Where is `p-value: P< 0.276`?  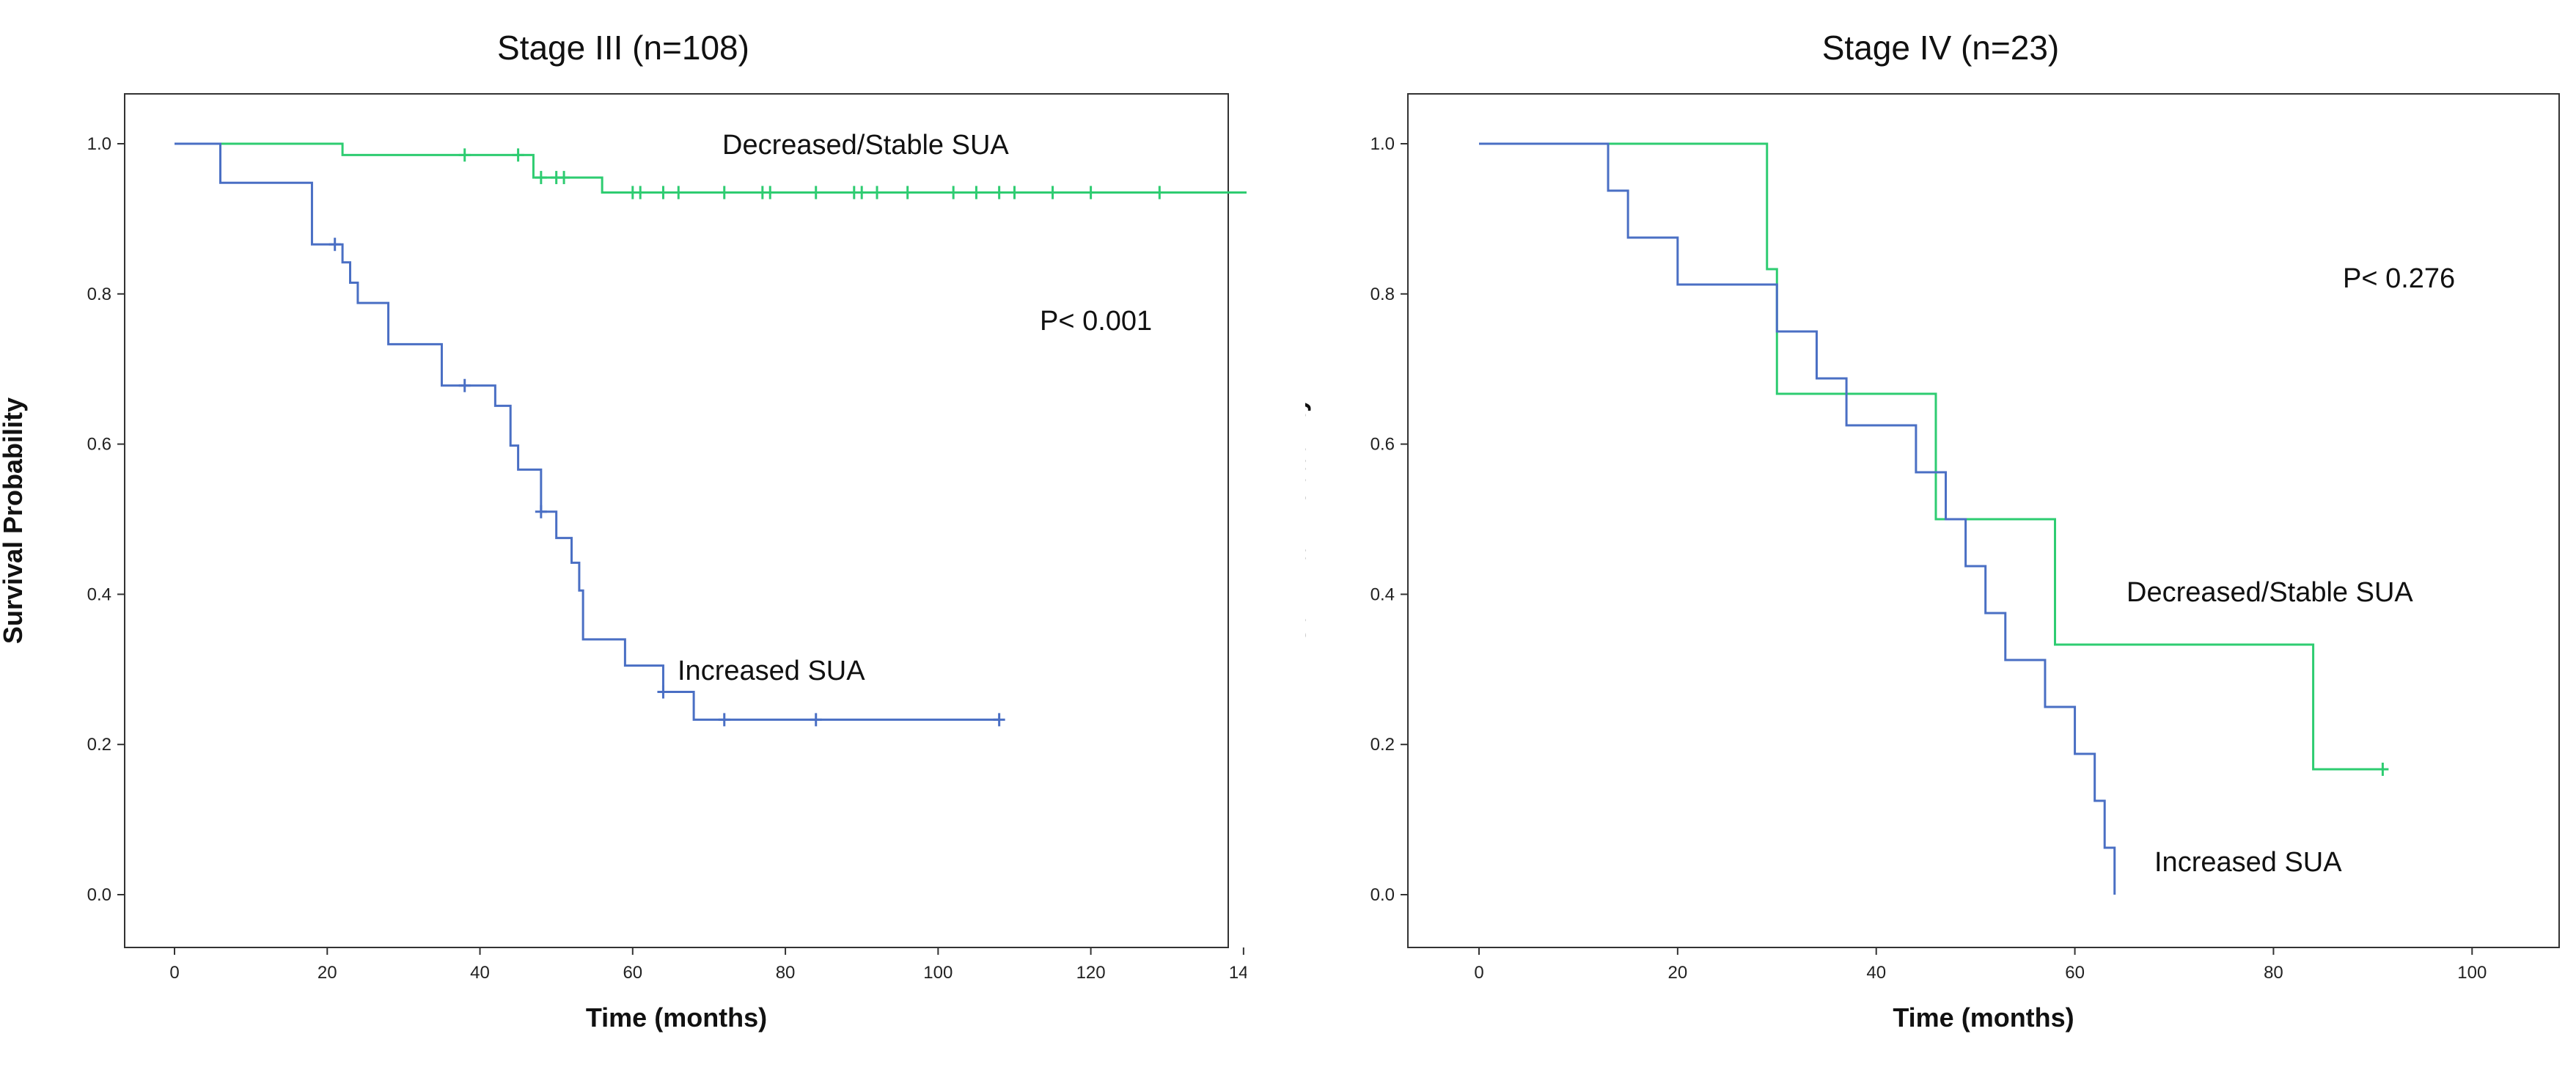 p-value: P< 0.276 is located at coordinates (2399, 278).